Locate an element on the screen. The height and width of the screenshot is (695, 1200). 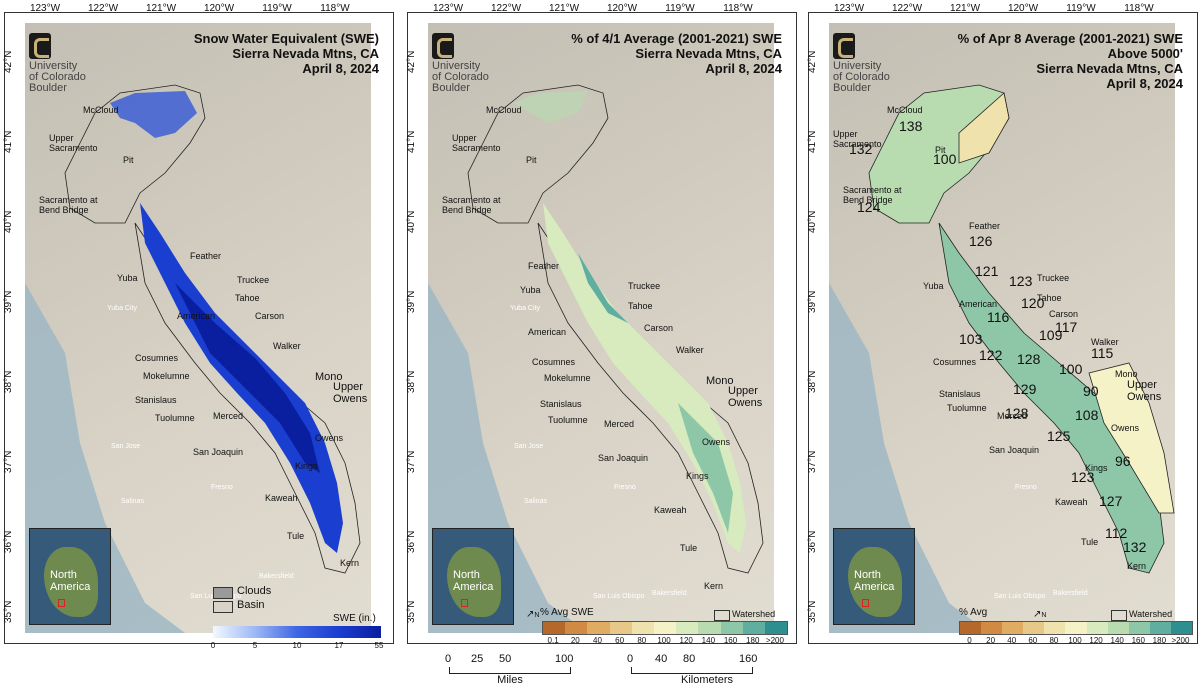
lat-tick: 40°N is located at coordinates (411, 221).